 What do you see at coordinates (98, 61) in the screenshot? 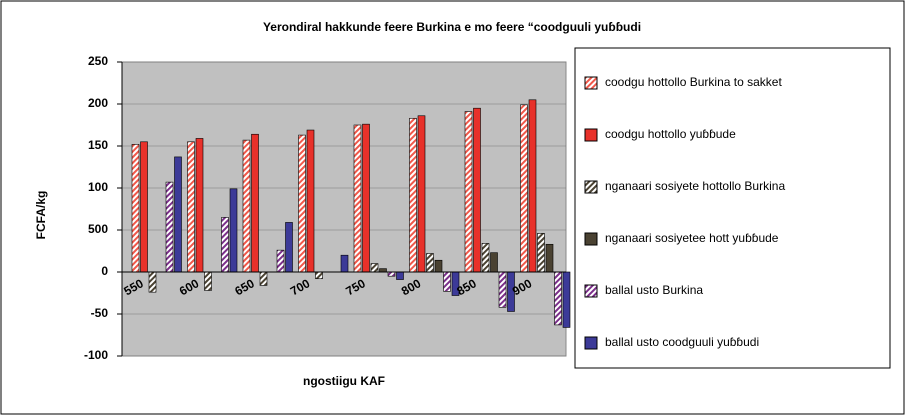
I see `y-tick-label: 250` at bounding box center [98, 61].